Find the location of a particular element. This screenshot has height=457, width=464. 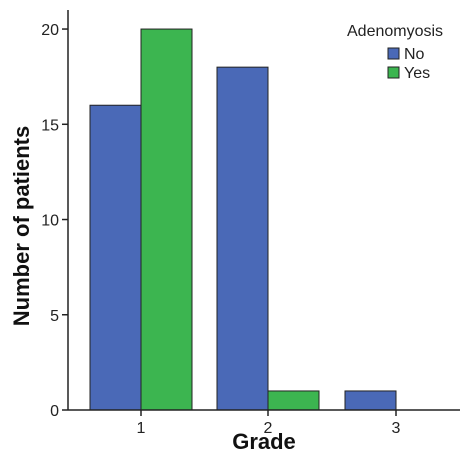

legend-swatch-yes is located at coordinates (393, 72).